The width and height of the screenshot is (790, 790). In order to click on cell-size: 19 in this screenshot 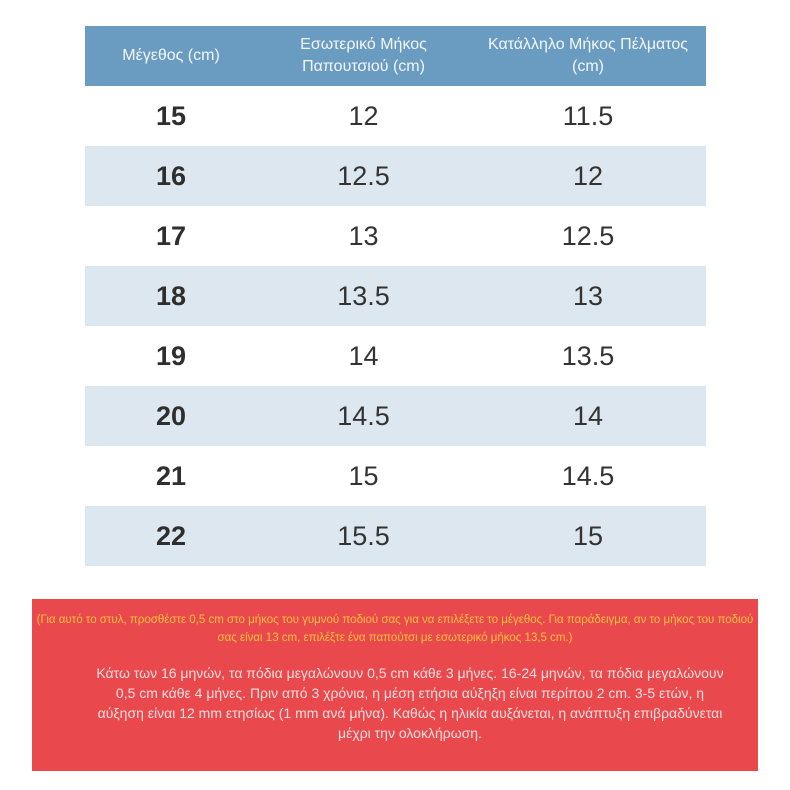, I will do `click(171, 355)`.